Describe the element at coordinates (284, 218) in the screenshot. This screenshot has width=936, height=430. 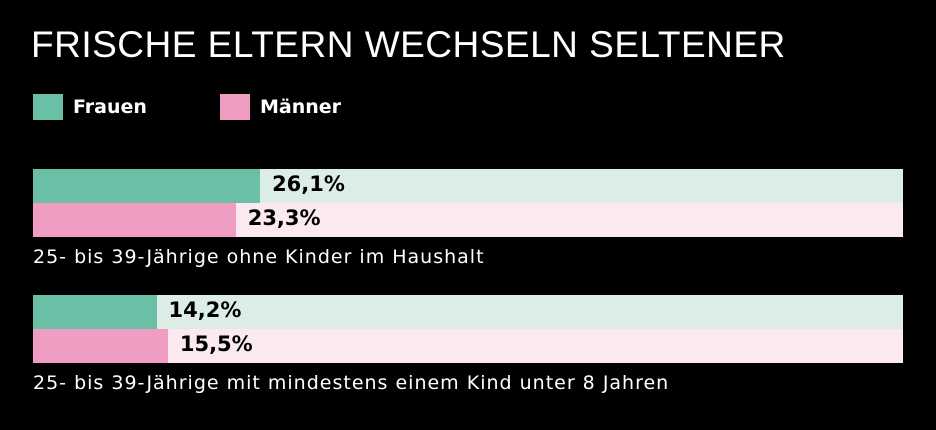
I see `data-label: 23,3%` at that location.